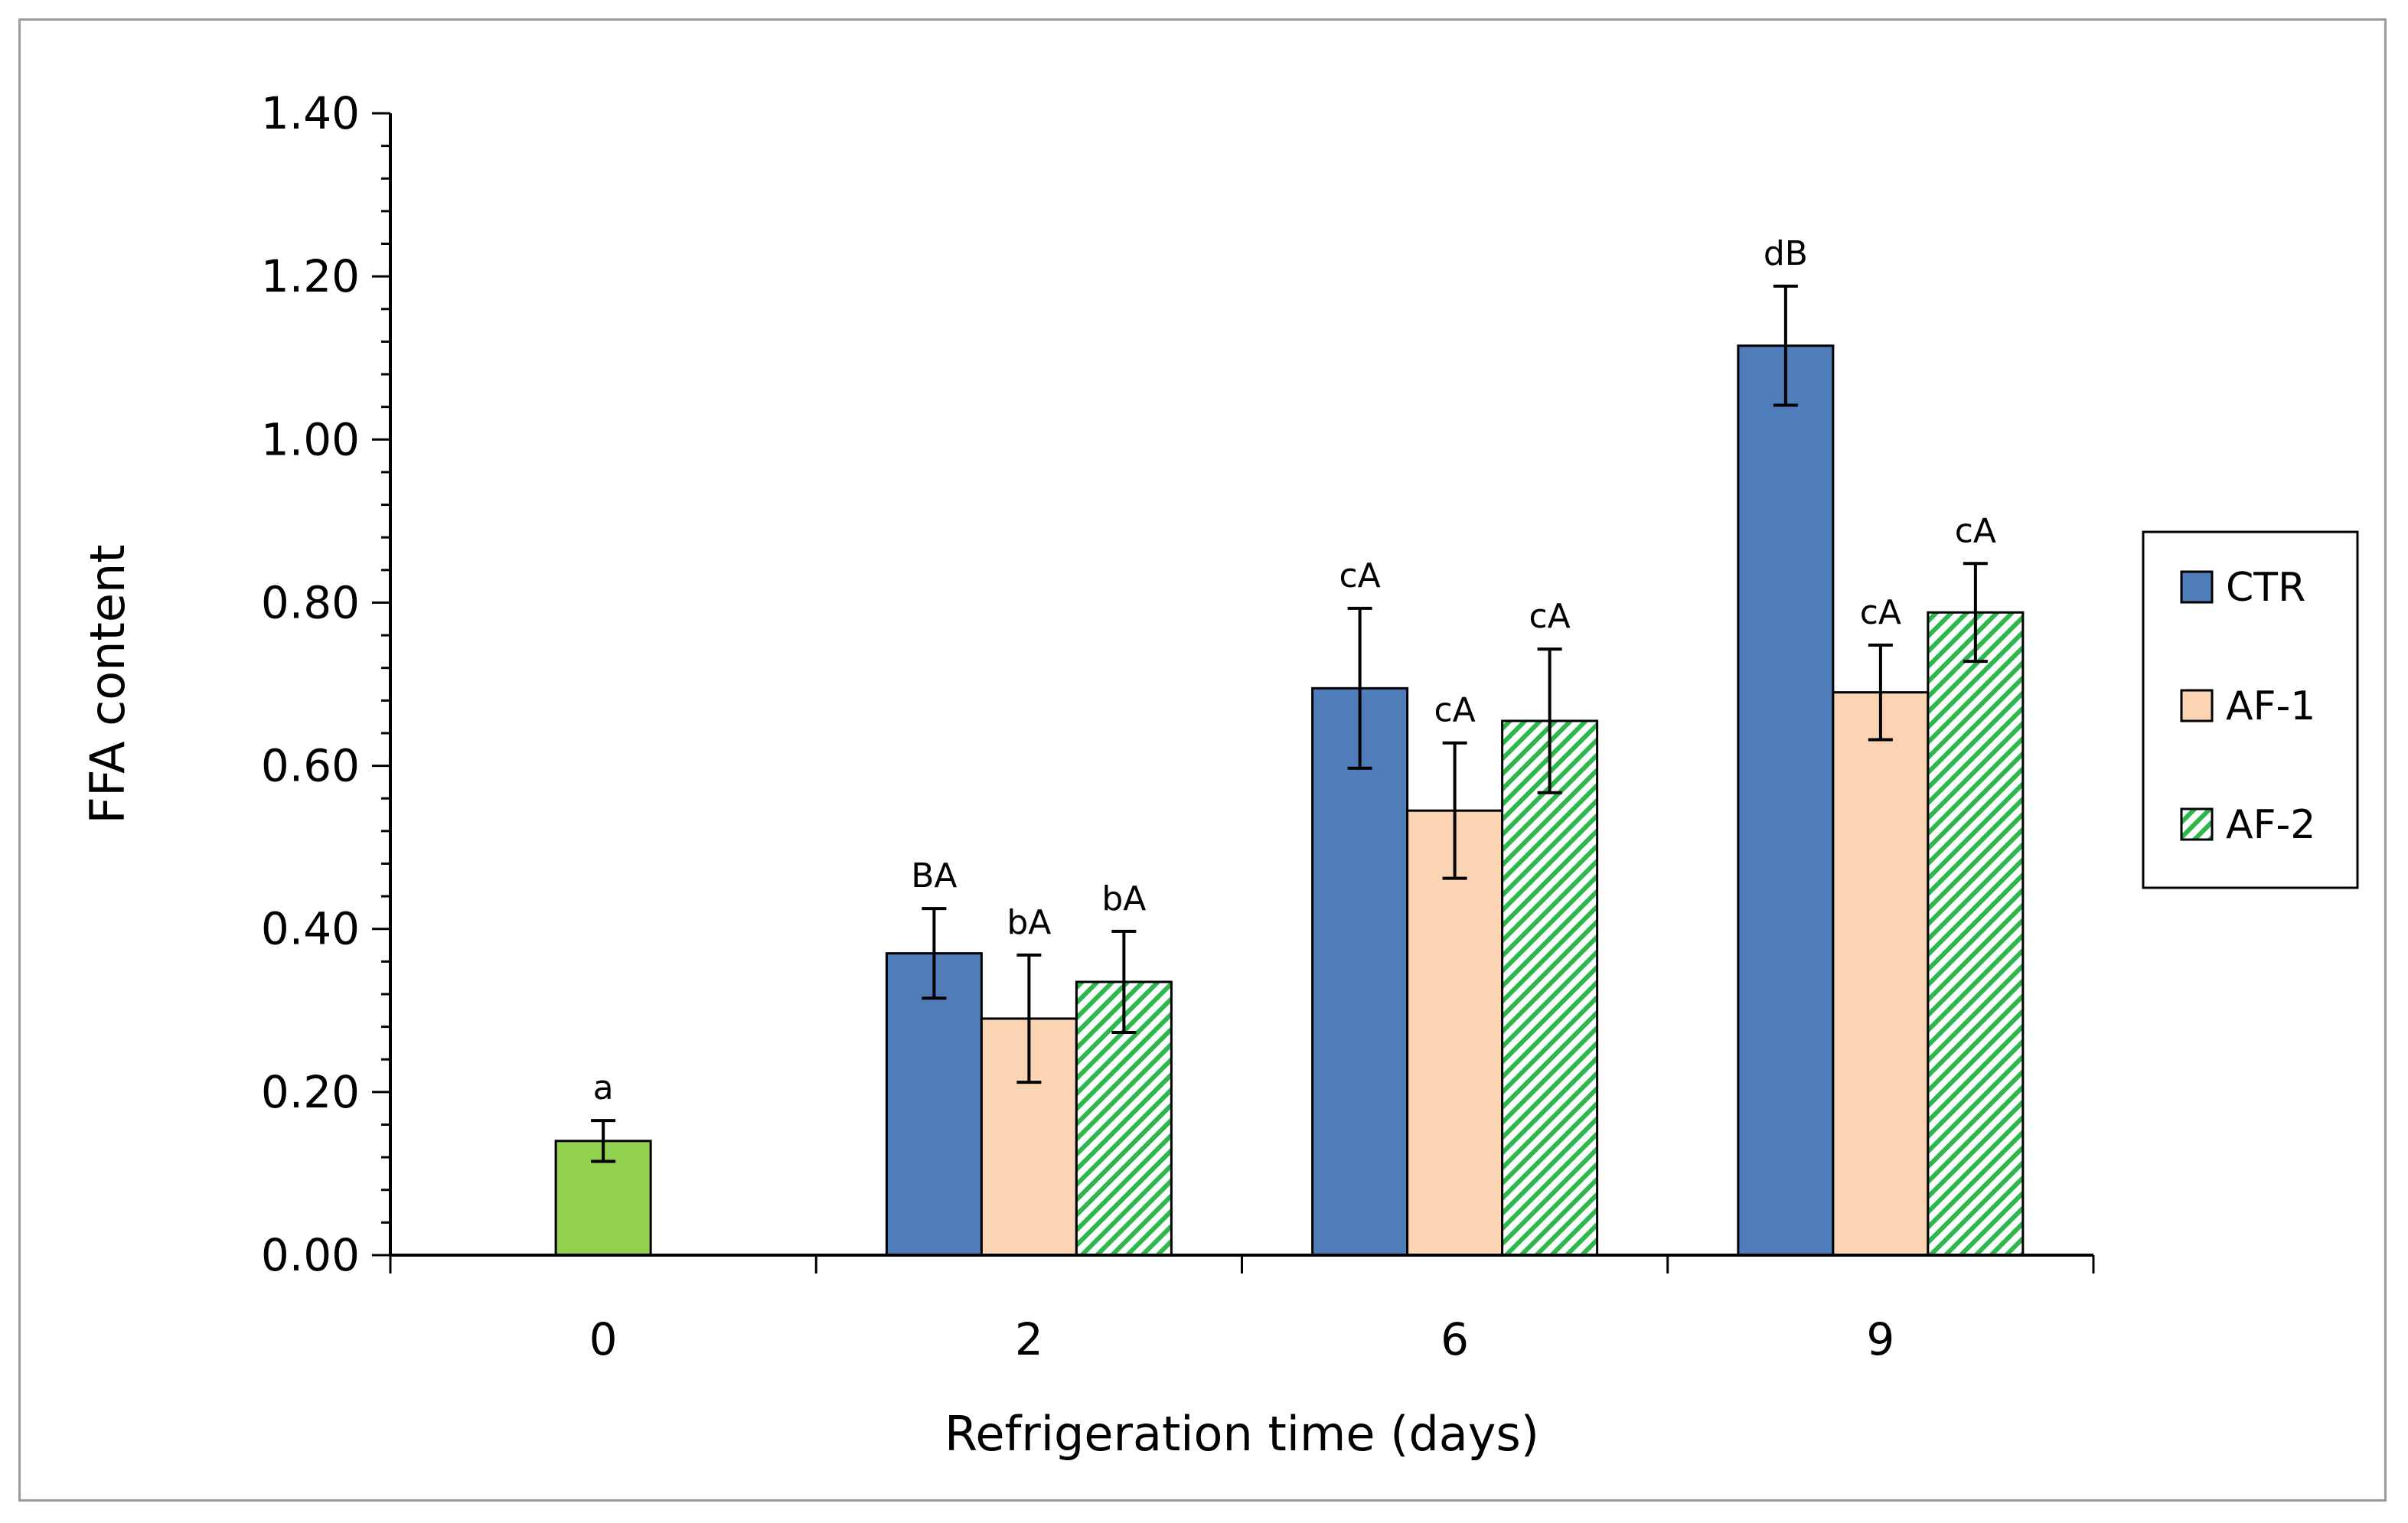 This screenshot has width=2408, height=1523. I want to click on bar-af2-day9, so click(1976, 934).